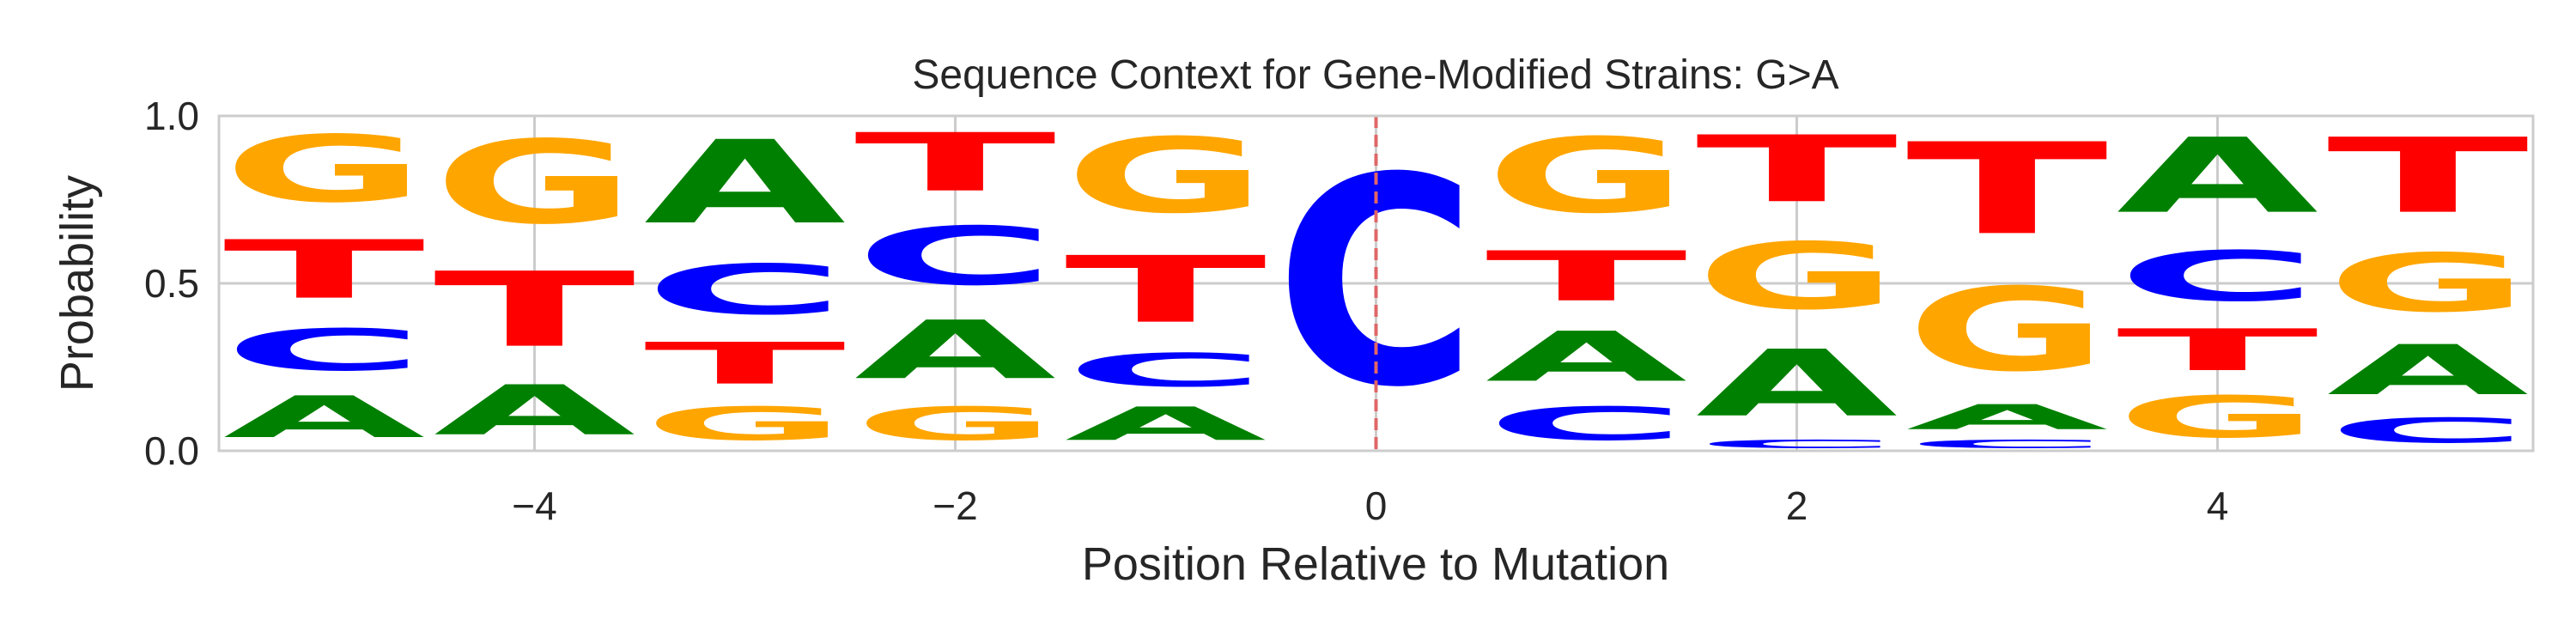 The width and height of the screenshot is (2576, 644). I want to click on y-axis-label: Probability, so click(77, 283).